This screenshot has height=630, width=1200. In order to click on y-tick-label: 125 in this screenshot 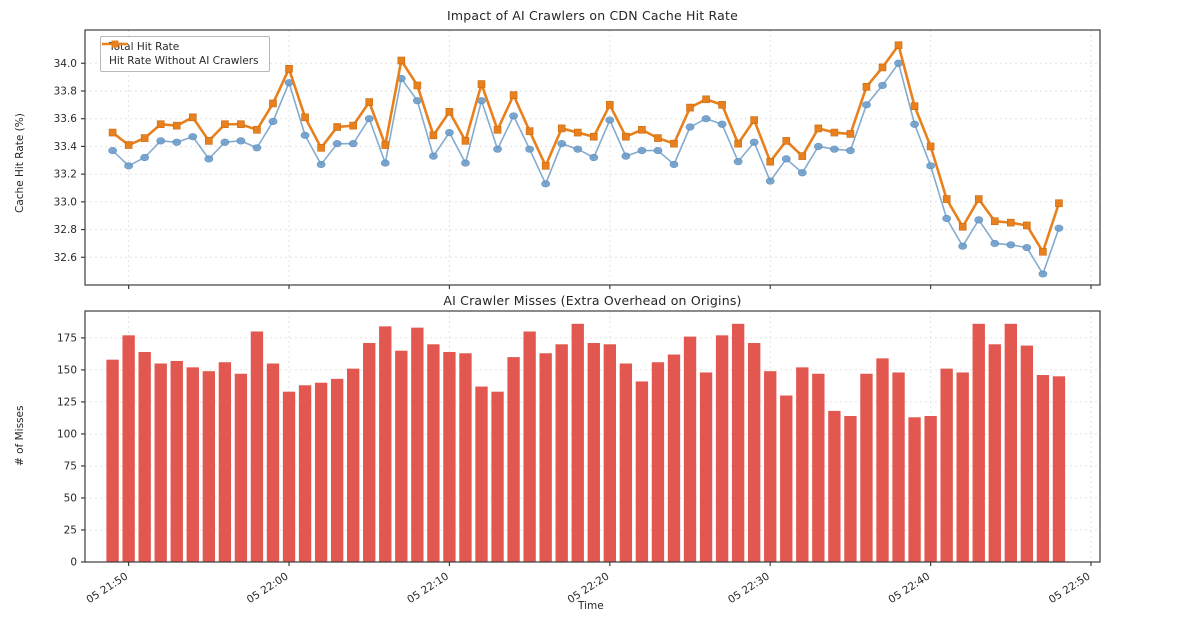, I will do `click(67, 402)`.